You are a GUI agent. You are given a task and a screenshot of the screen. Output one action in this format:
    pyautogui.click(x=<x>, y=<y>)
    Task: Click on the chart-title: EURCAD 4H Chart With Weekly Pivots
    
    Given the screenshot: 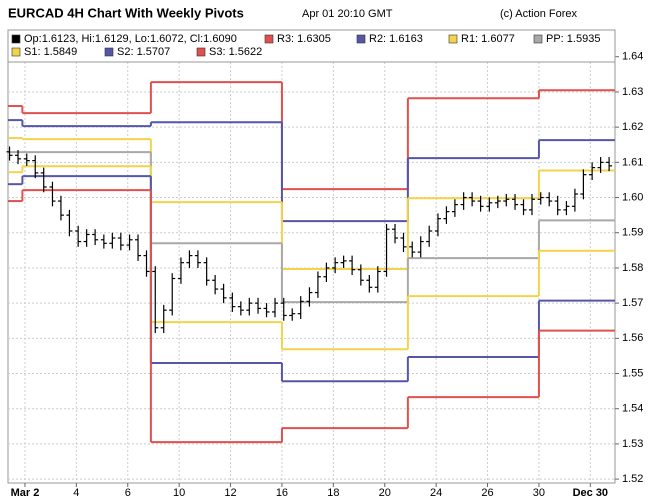 What is the action you would take?
    pyautogui.click(x=126, y=12)
    